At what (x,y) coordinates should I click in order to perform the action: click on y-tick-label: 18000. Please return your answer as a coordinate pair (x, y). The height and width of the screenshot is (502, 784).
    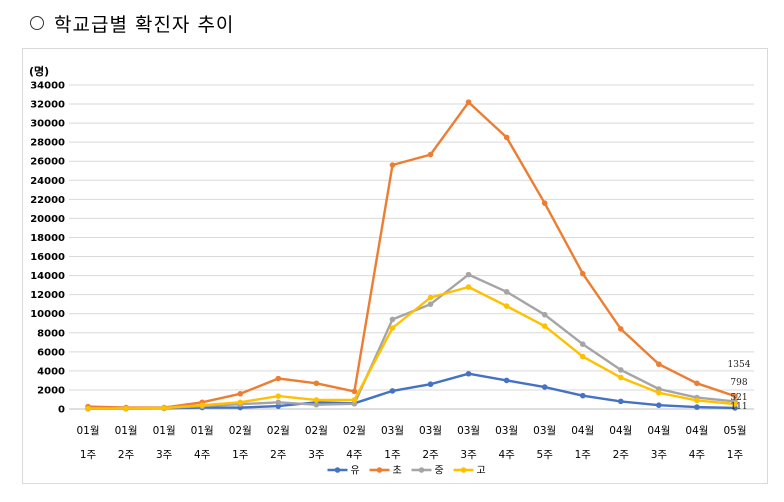
    Looking at the image, I should click on (47, 238).